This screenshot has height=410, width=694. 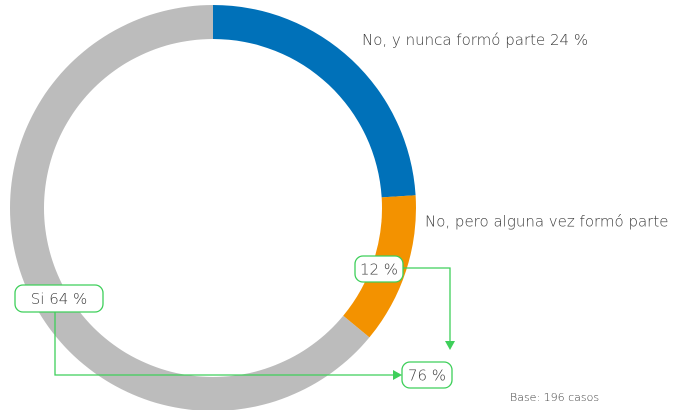 I want to click on value-label: 12 %, so click(x=379, y=270).